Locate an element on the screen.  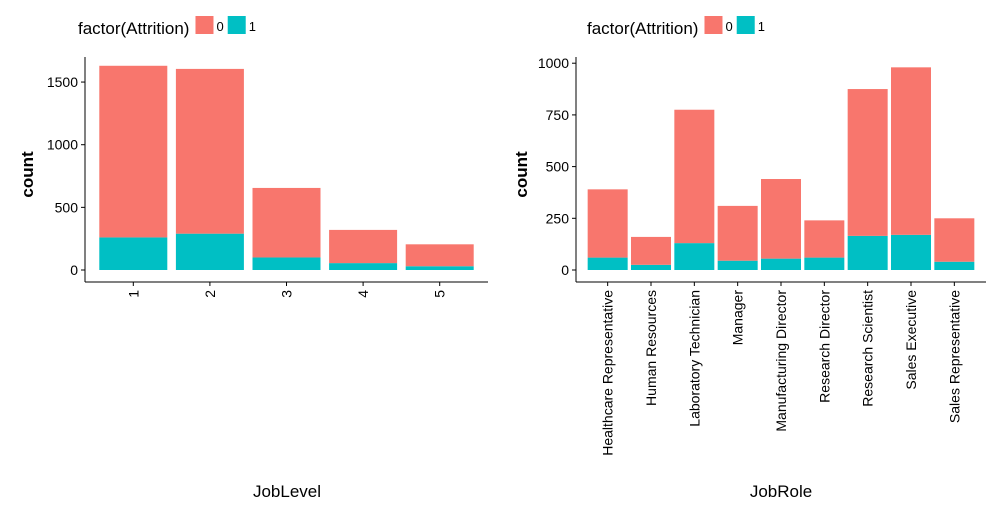
x-tick-label: Sales Representative is located at coordinates (954, 356).